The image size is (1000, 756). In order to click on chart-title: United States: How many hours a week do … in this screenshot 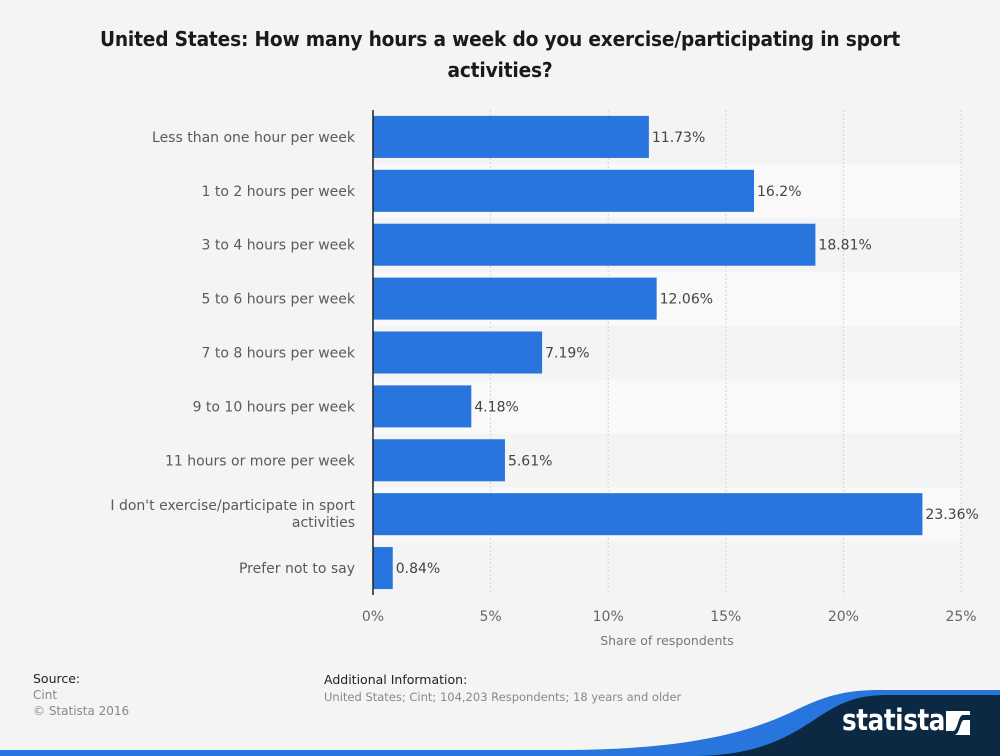, I will do `click(500, 54)`.